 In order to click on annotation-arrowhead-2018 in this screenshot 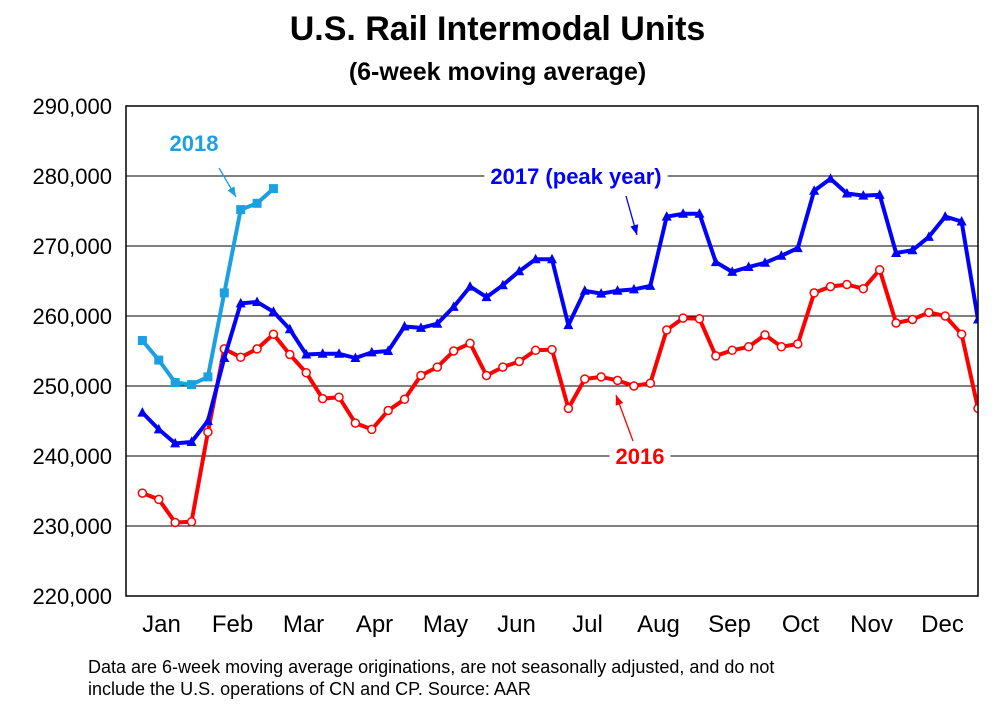, I will do `click(231, 191)`.